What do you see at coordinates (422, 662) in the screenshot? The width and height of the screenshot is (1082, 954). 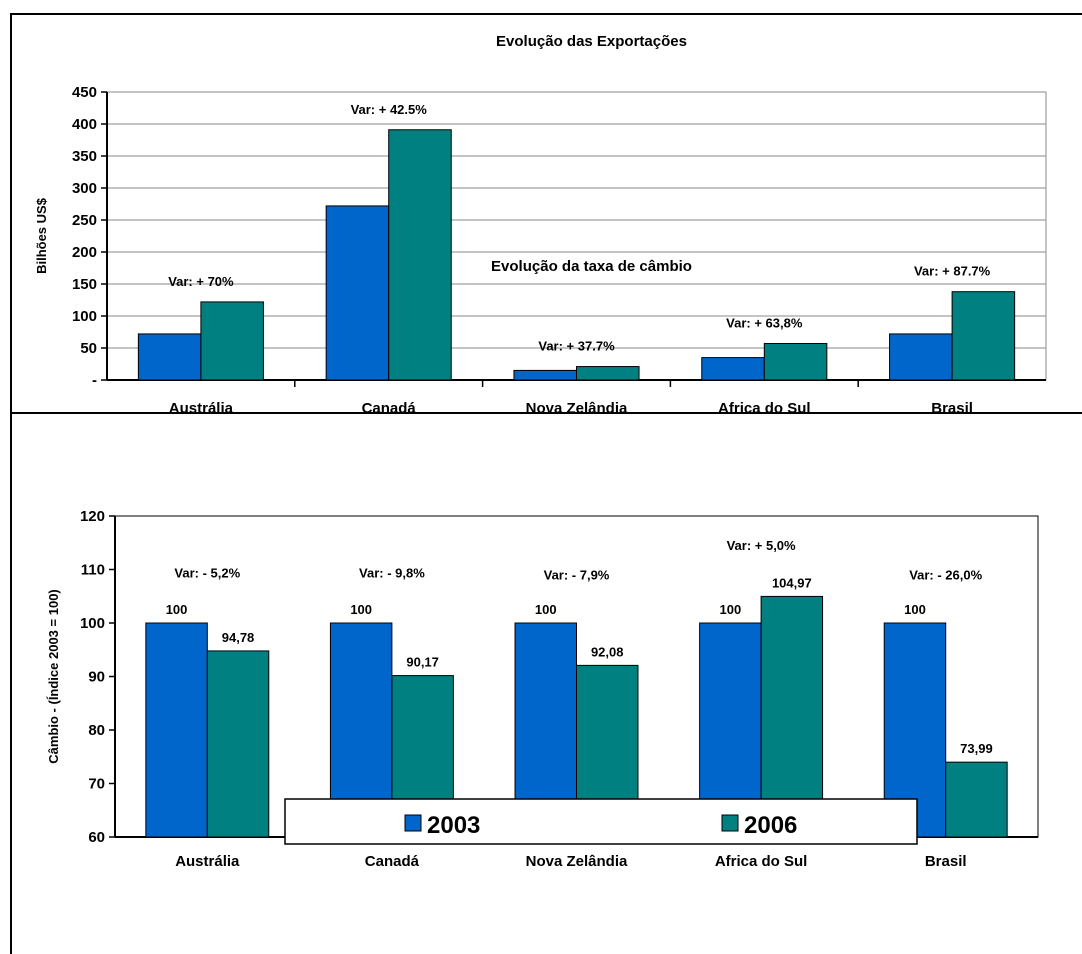 I see `data-label: 90,17` at bounding box center [422, 662].